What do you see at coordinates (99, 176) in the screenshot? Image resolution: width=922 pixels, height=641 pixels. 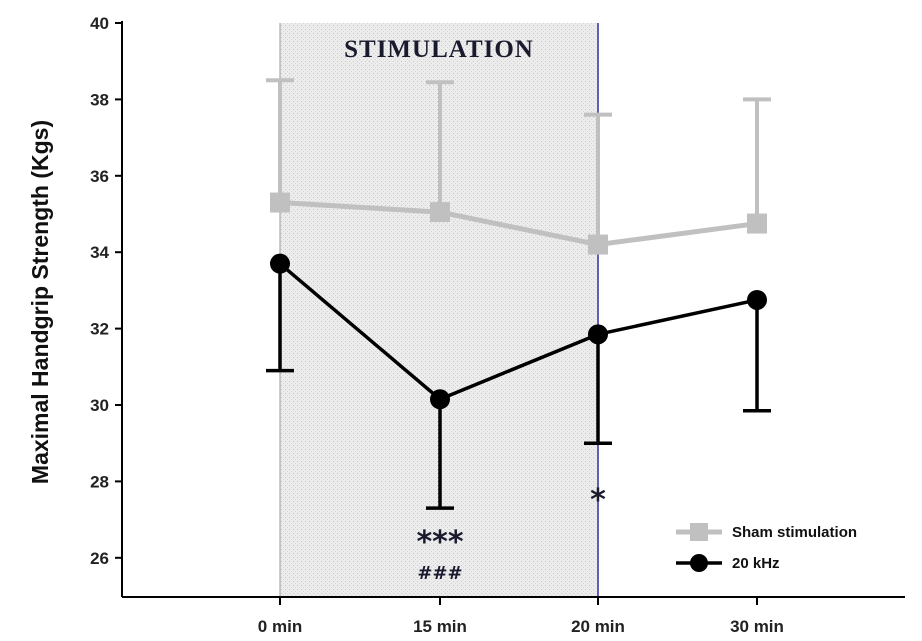 I see `y-tick-label: 36` at bounding box center [99, 176].